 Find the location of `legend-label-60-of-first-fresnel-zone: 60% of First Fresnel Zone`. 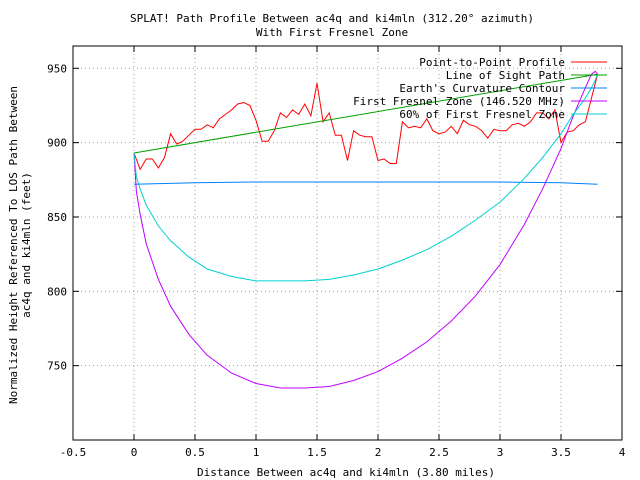

legend-label-60-of-first-fresnel-zone: 60% of First Fresnel Zone is located at coordinates (482, 114).